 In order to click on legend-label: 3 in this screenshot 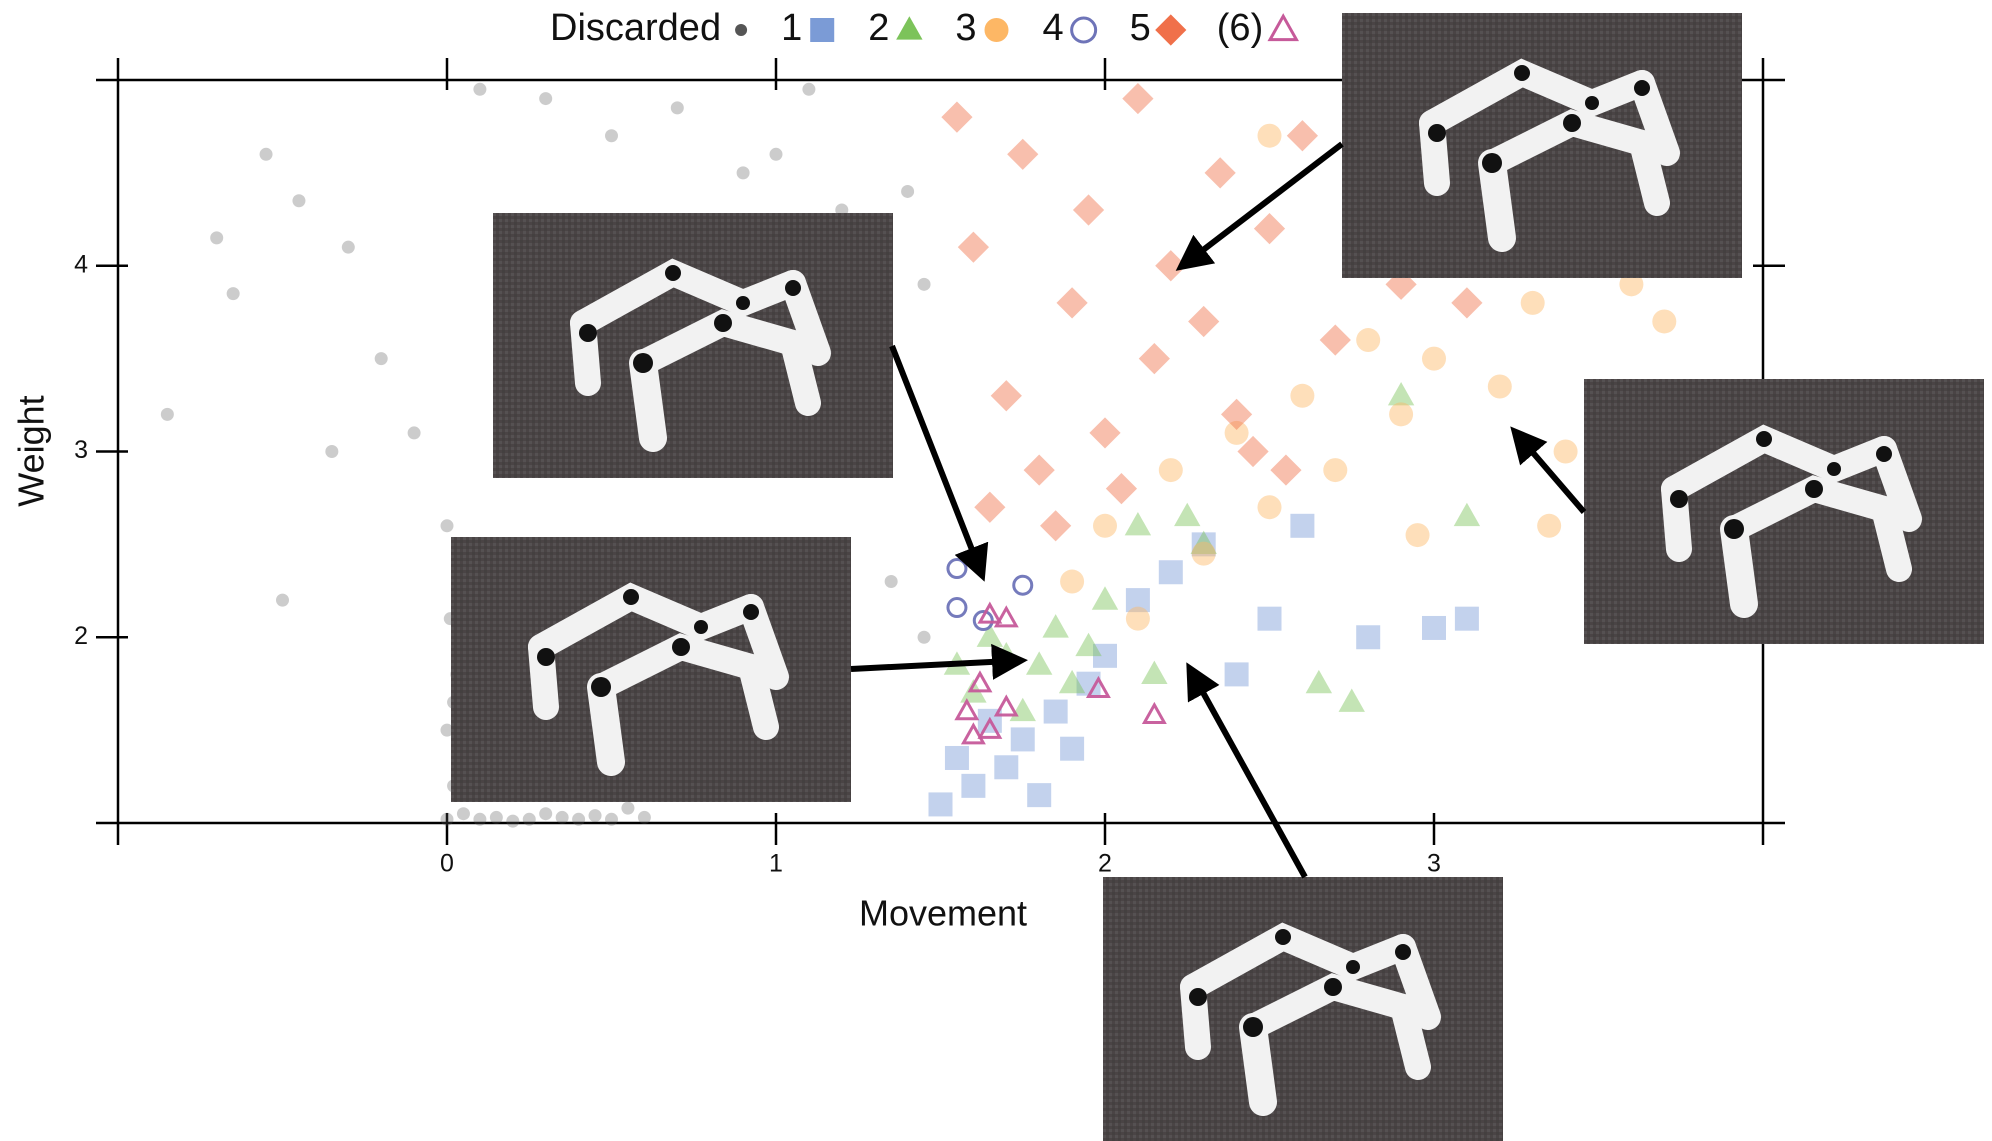, I will do `click(965, 28)`.